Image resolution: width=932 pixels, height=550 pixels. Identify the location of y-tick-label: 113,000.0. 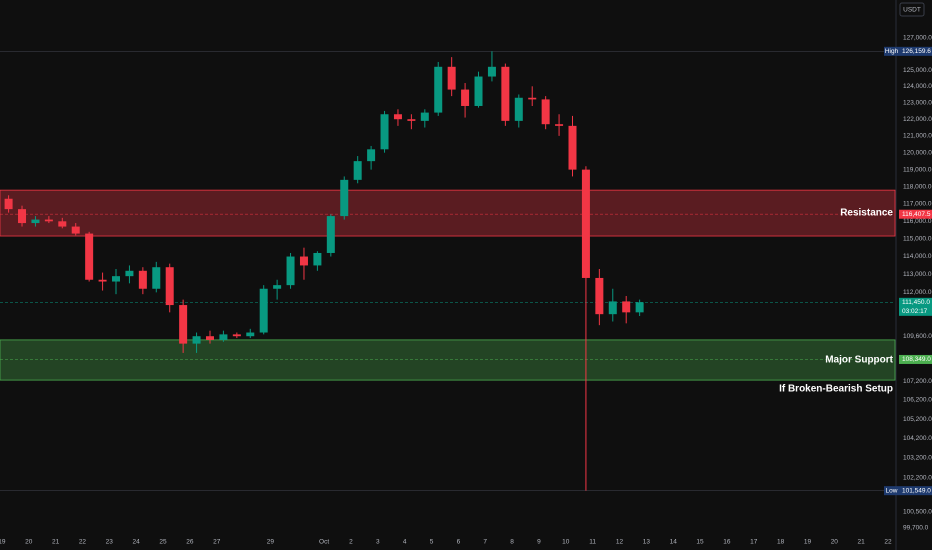
(917, 274).